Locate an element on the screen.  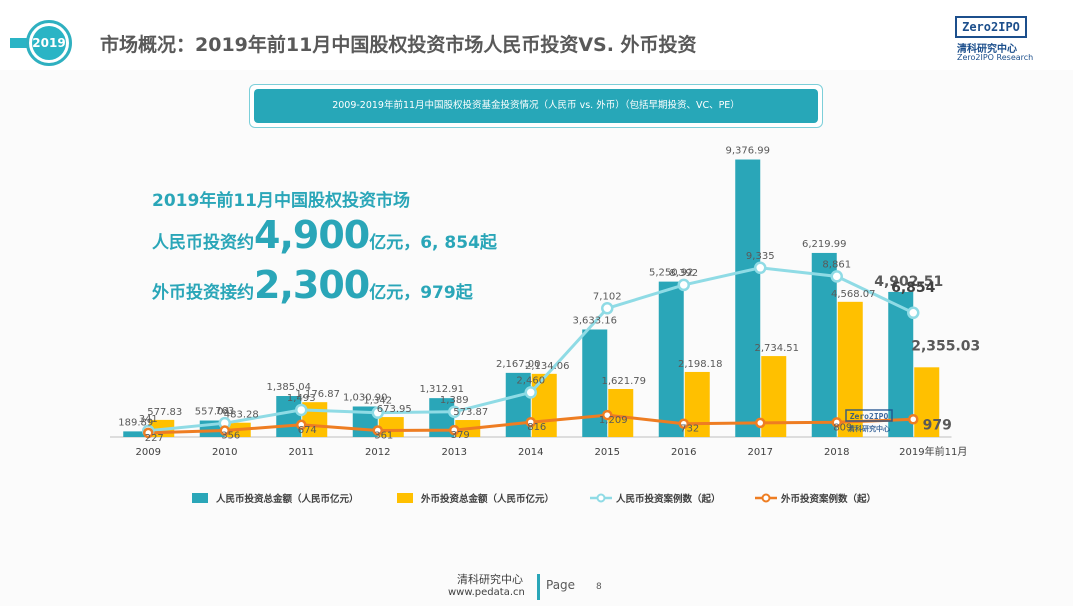
watermark-name: 清科研究中心 is located at coordinates (869, 428).